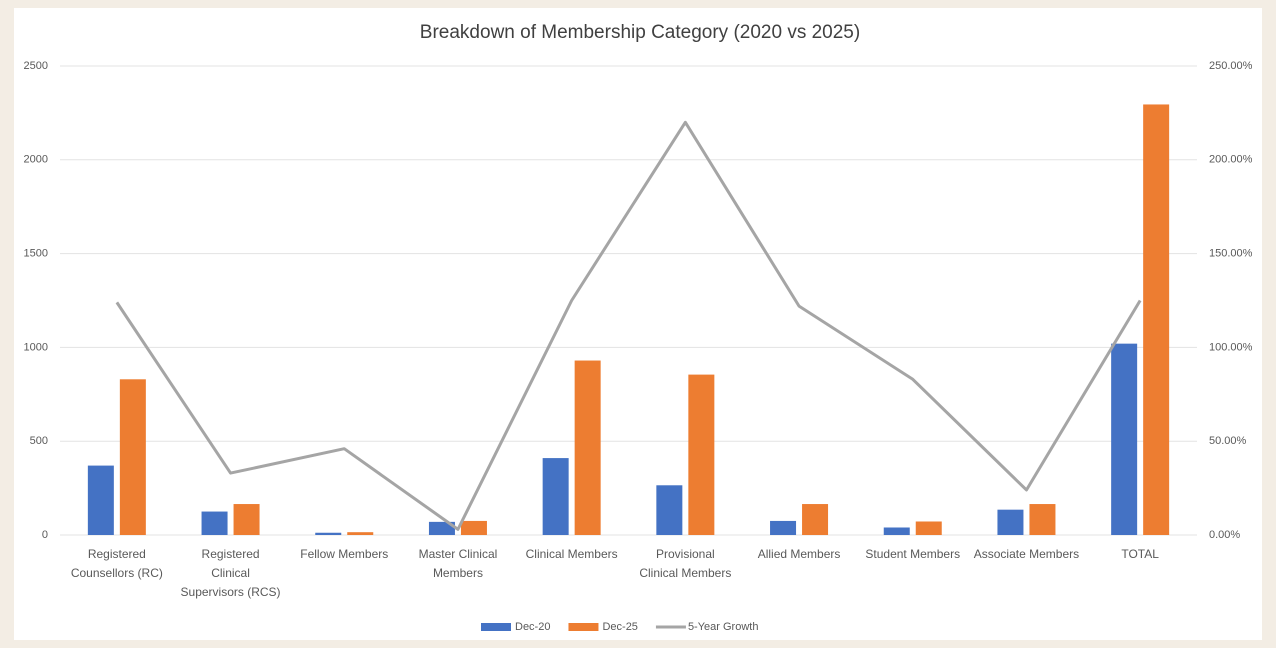  Describe the element at coordinates (799, 554) in the screenshot. I see `x-tick-label: Allied Members` at that location.